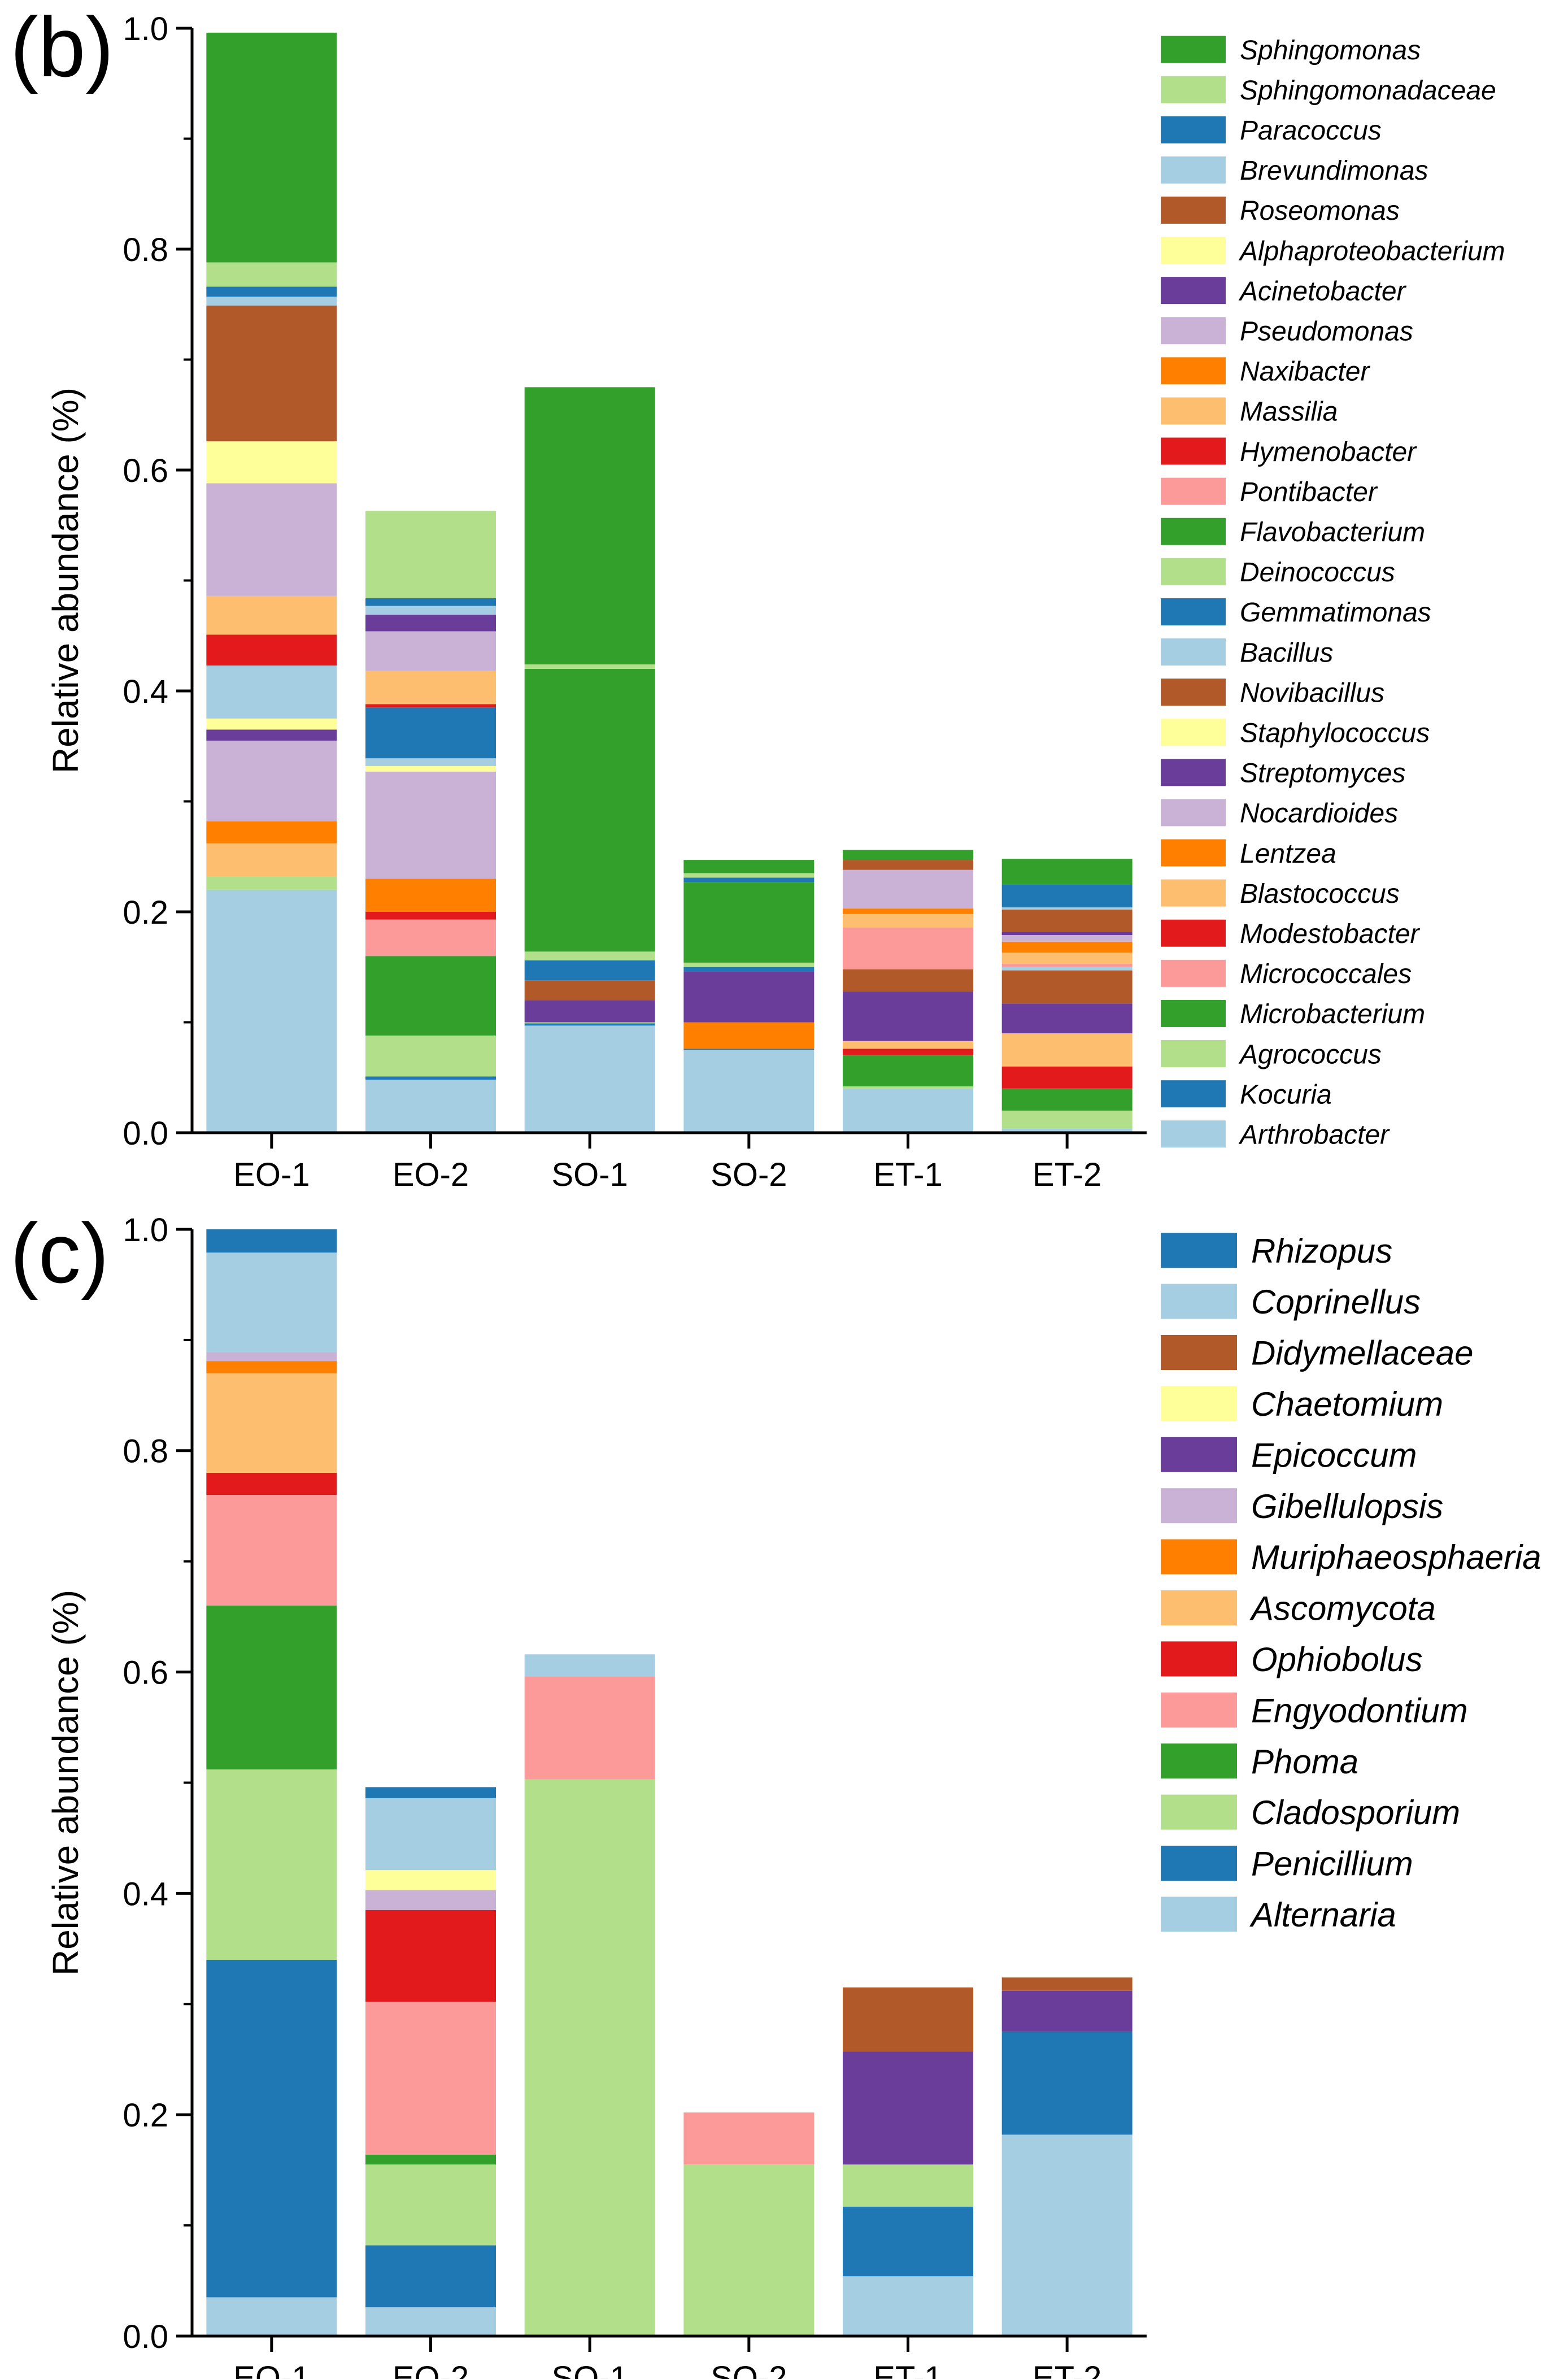 The height and width of the screenshot is (2379, 1568). I want to click on legend-swatch-modestobacter, so click(1193, 933).